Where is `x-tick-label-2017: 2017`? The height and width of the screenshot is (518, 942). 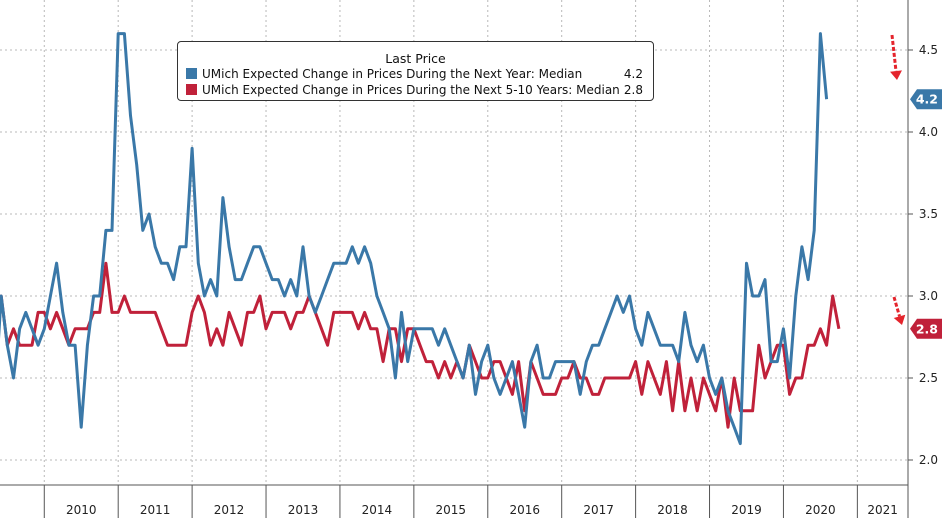 x-tick-label-2017: 2017 is located at coordinates (598, 510).